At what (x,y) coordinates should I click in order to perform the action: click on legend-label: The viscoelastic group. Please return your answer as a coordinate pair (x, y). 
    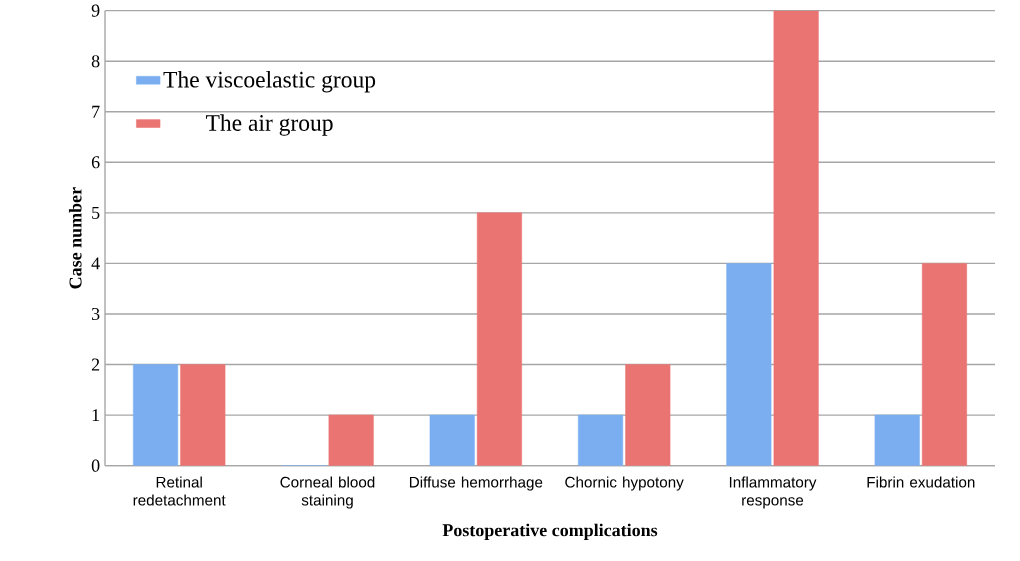
    Looking at the image, I should click on (269, 82).